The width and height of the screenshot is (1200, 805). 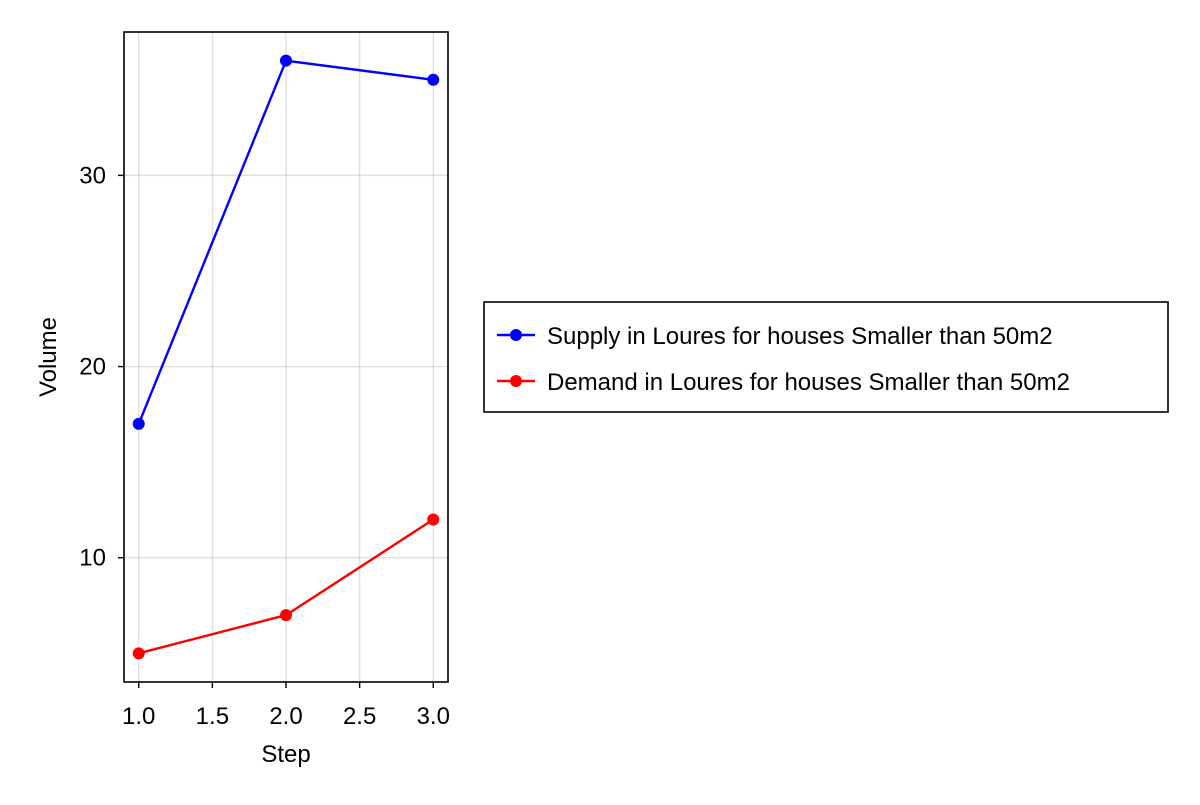 I want to click on x-axis-ticks: 1.0 1.5 2.0 2.5 3.0, so click(x=286, y=706).